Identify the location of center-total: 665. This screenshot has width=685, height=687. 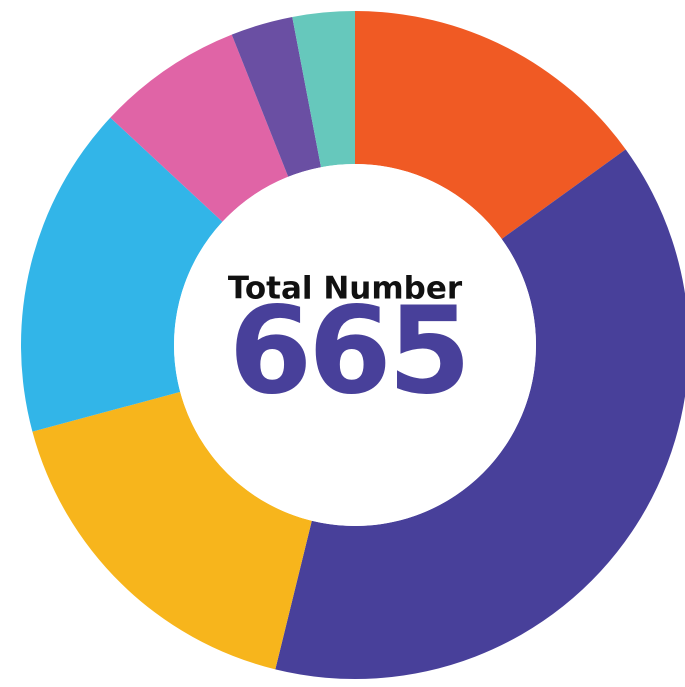
(348, 352).